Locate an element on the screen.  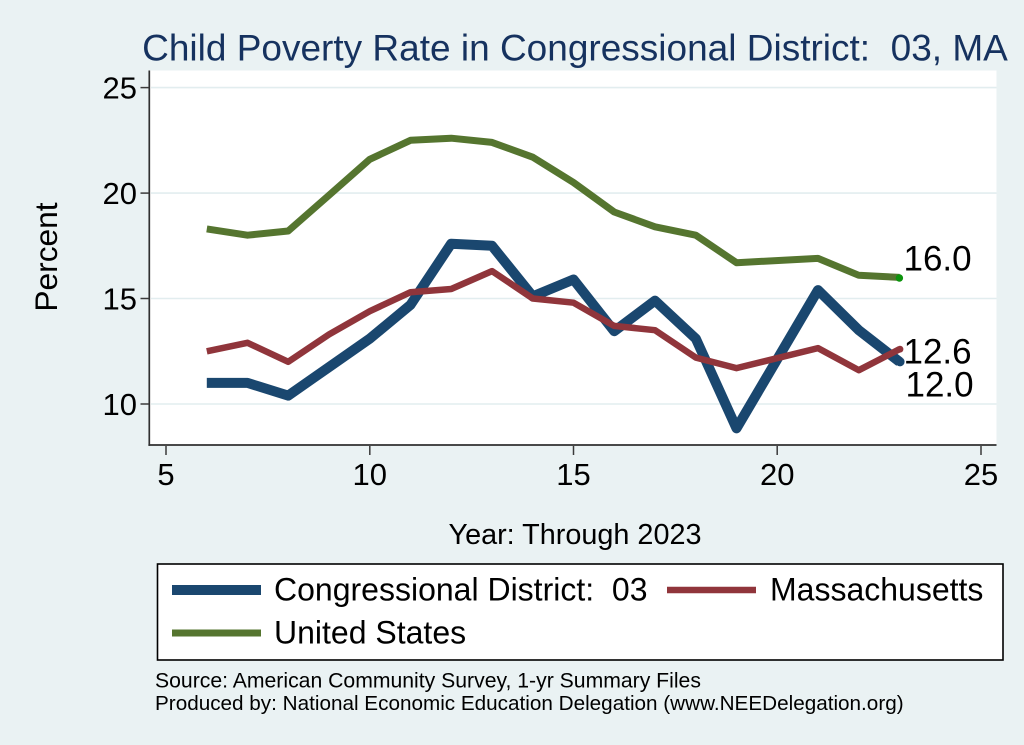
svg-text: 16.0 is located at coordinates (938, 259).